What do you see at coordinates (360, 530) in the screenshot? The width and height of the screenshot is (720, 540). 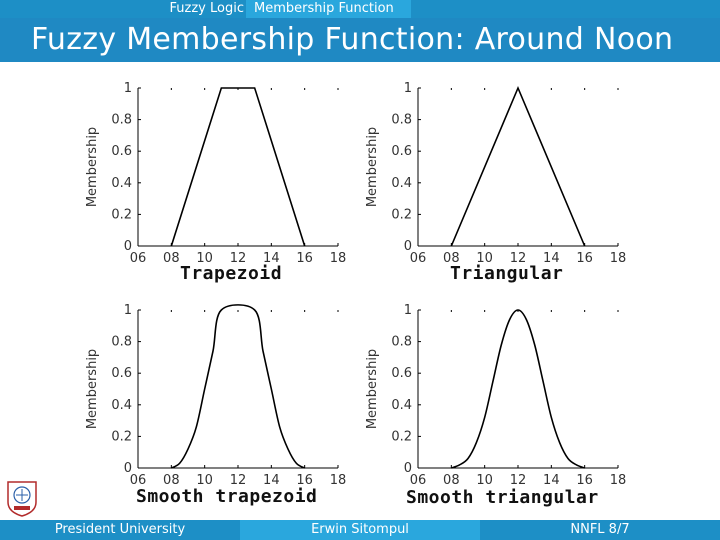 I see `footer-author: Erwin Sitompul` at bounding box center [360, 530].